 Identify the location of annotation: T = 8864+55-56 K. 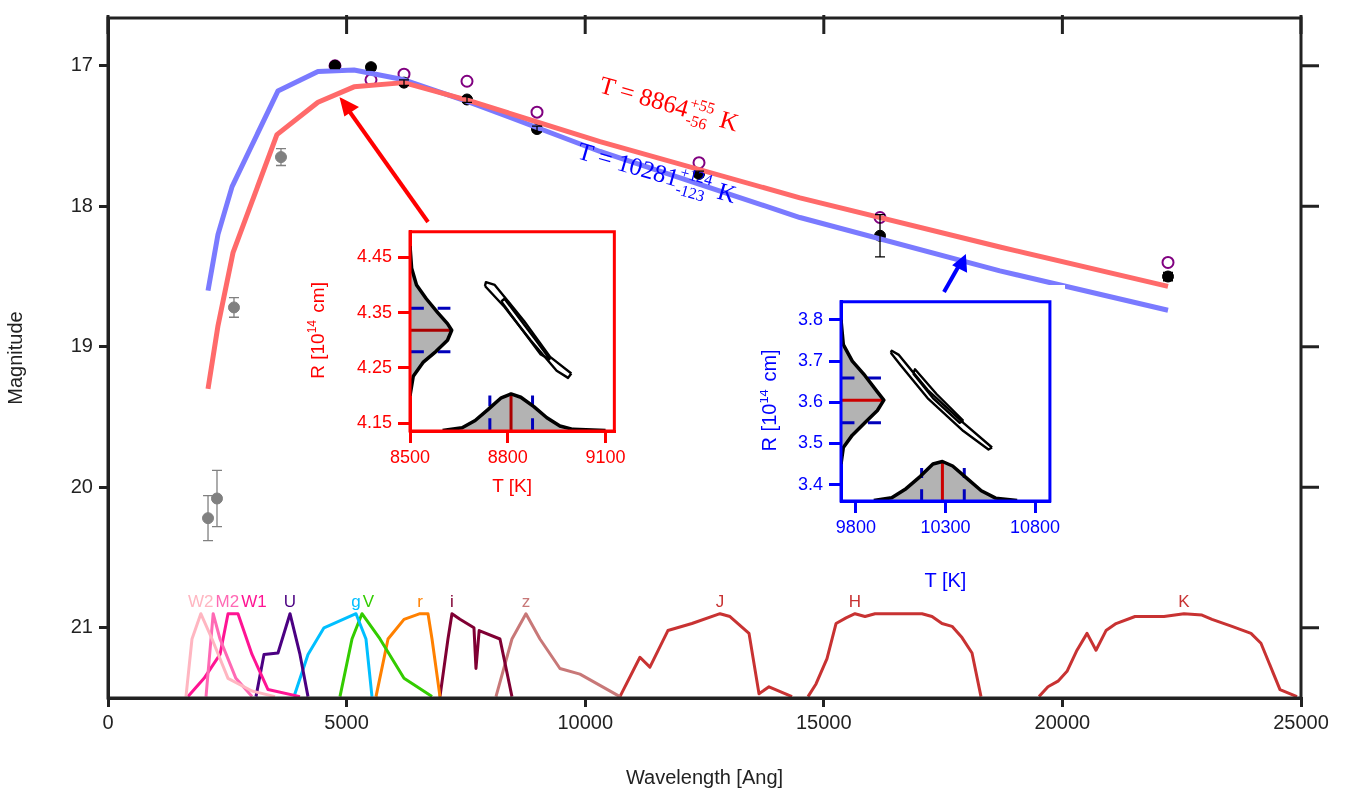
(669, 103).